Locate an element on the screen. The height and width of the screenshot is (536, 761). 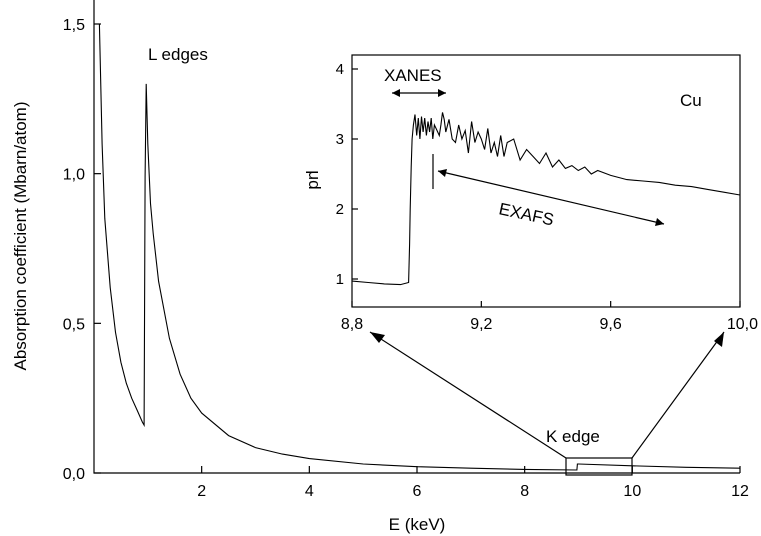
zoom-arrowhead-left is located at coordinates (377, 337).